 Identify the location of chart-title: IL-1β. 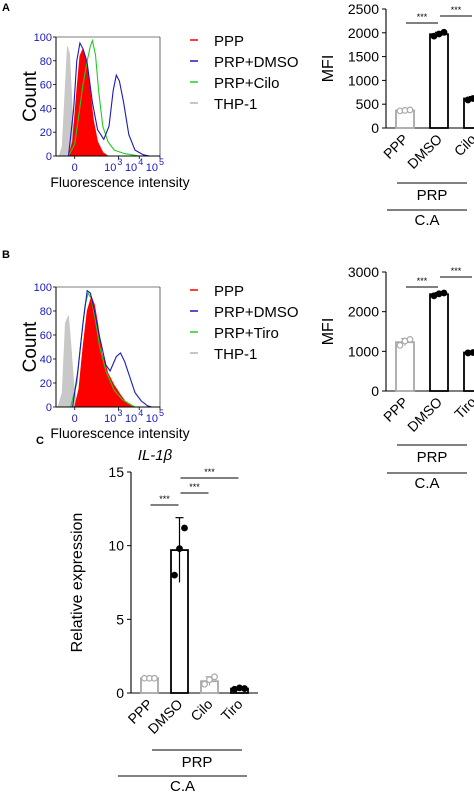
(155, 455).